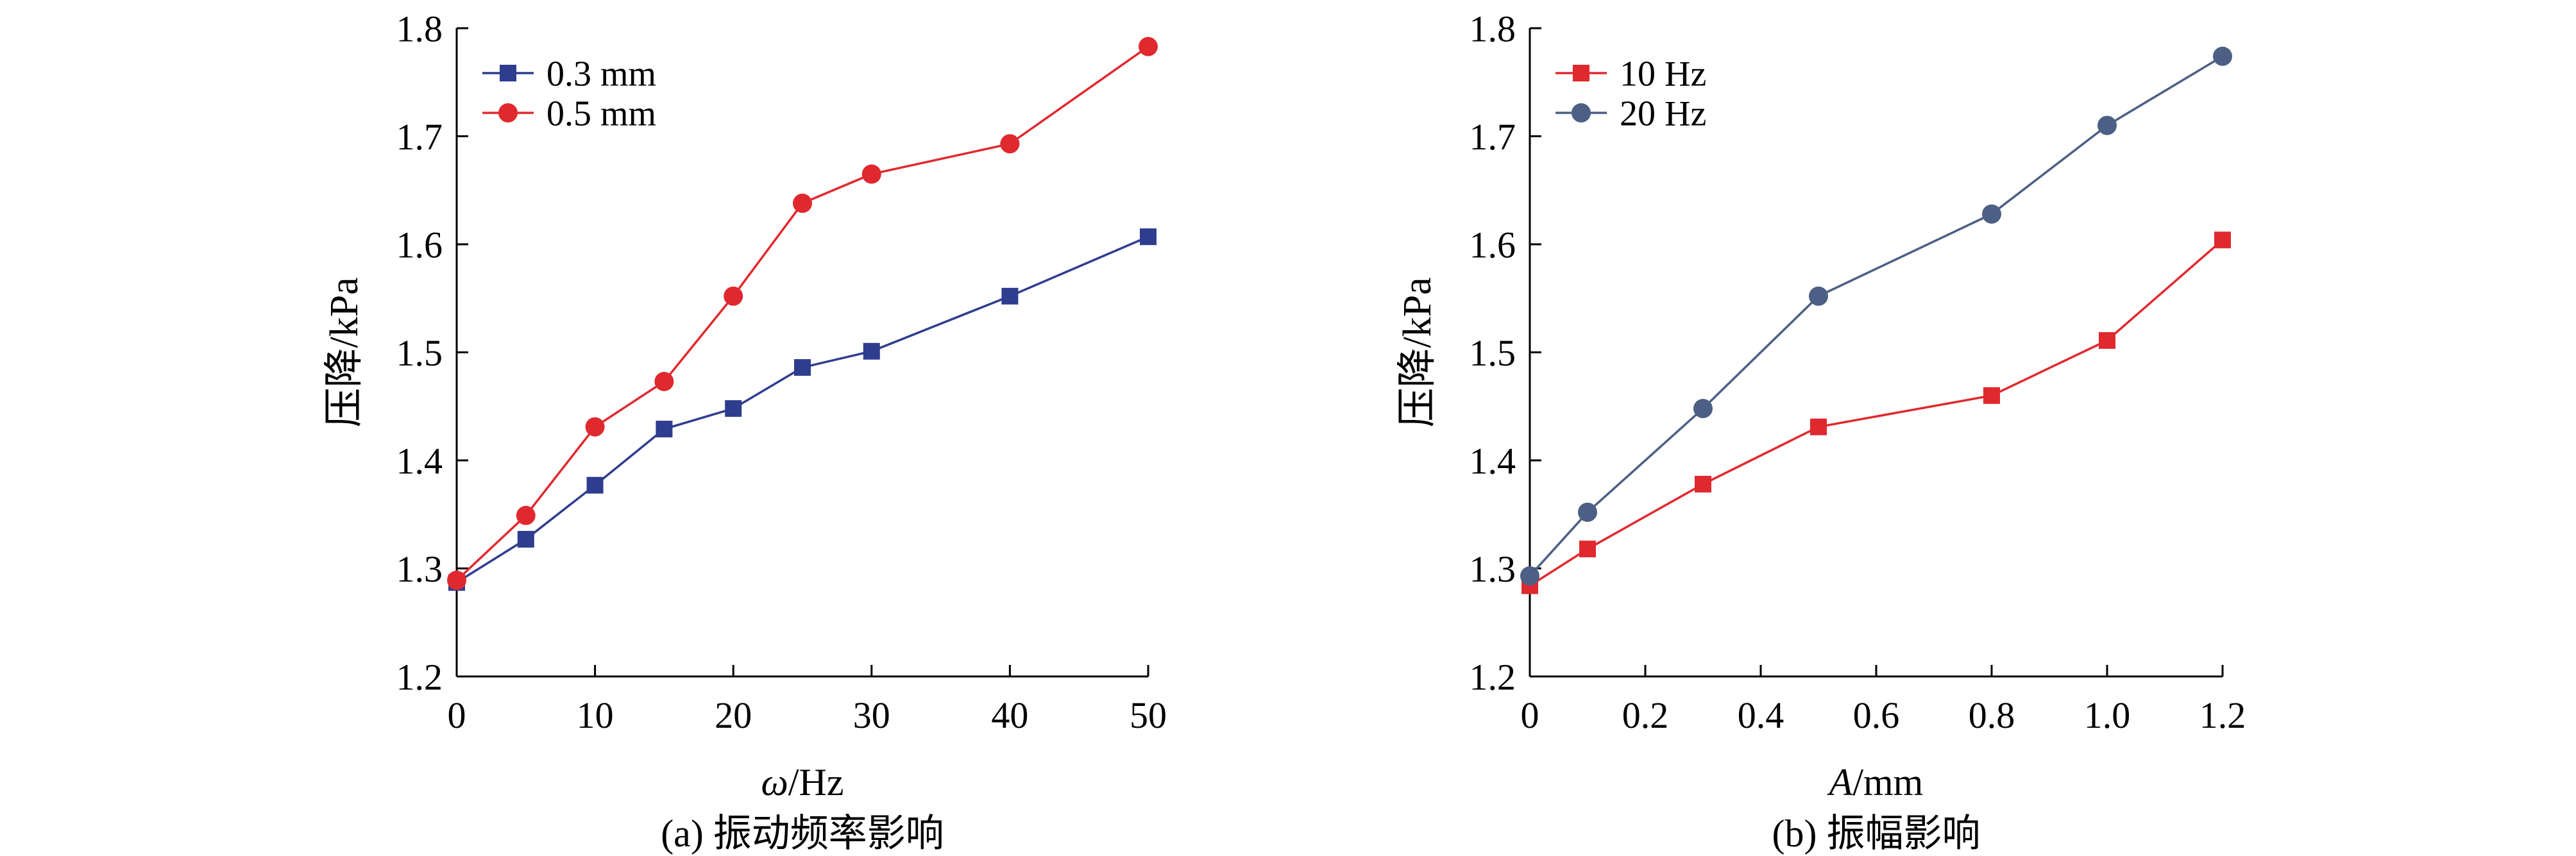  What do you see at coordinates (774, 782) in the screenshot?
I see `panel-a-x-axis-variable: ω` at bounding box center [774, 782].